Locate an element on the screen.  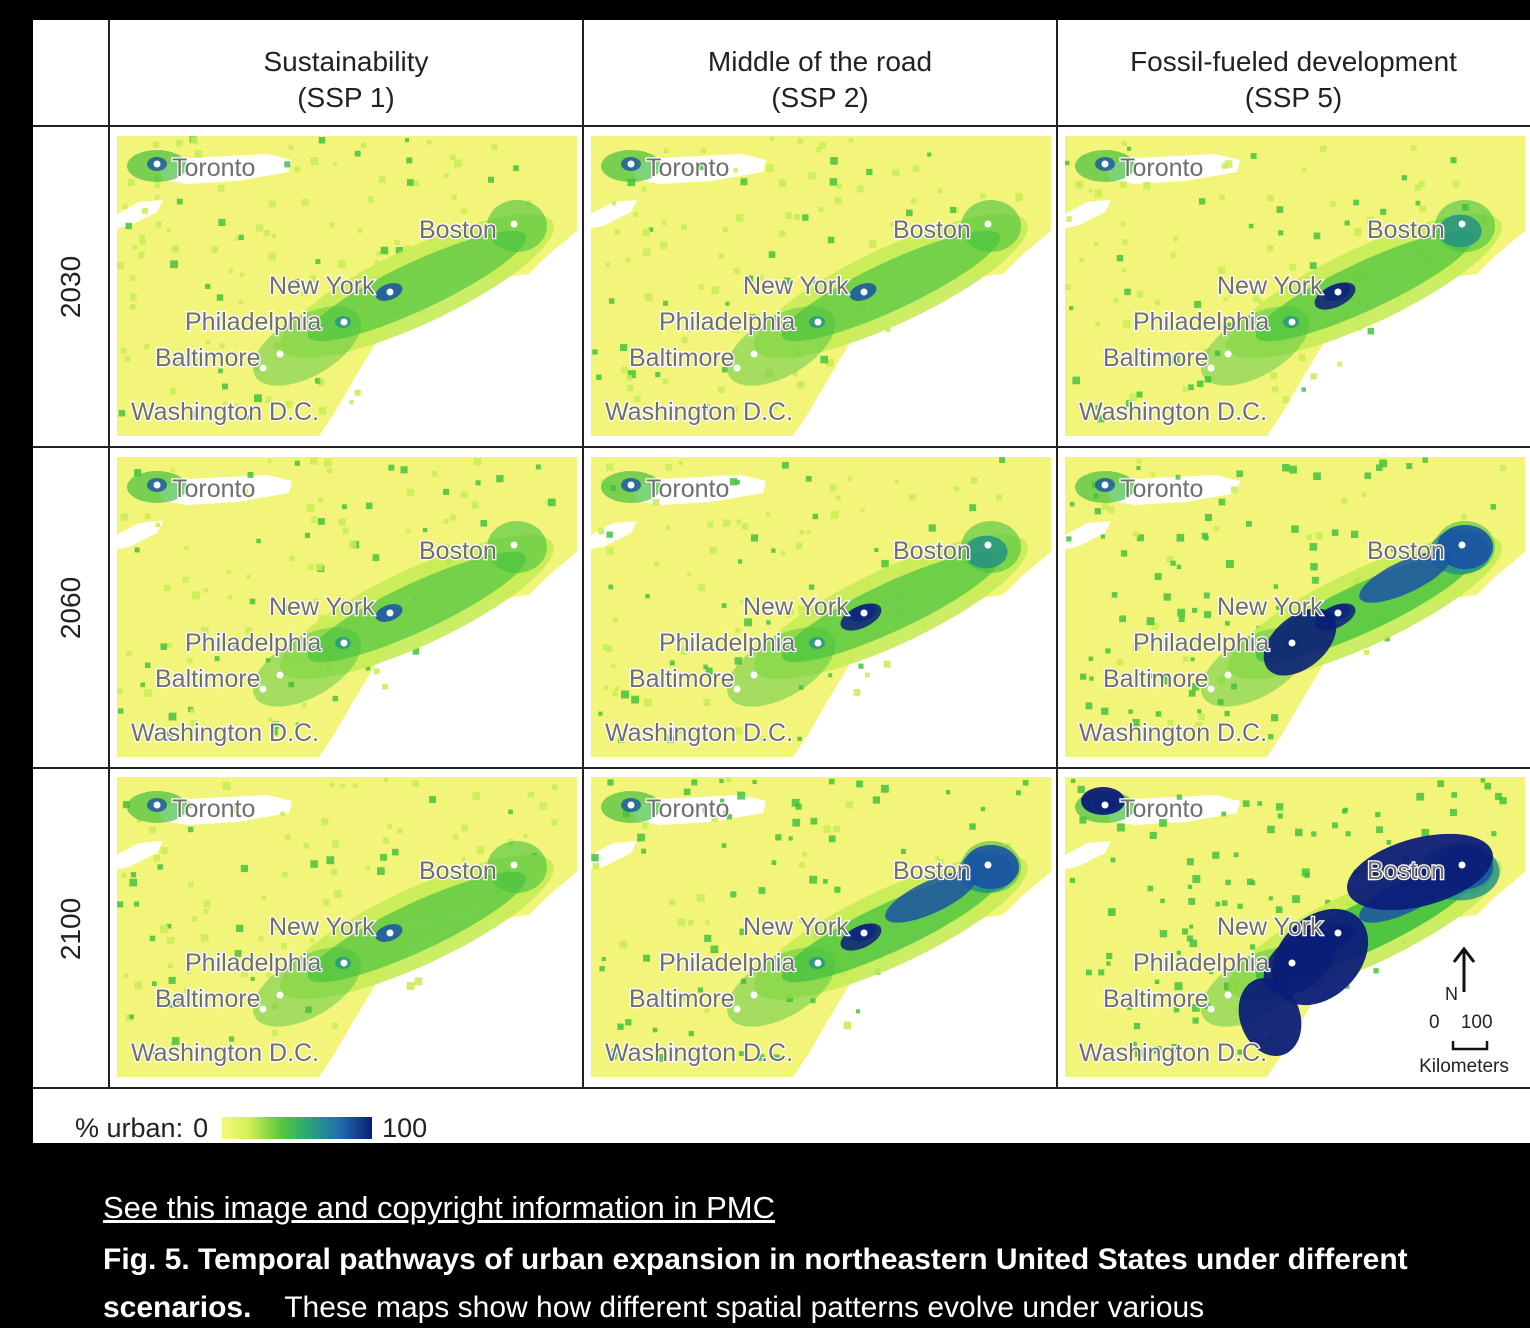
lake-ontario is located at coordinates (1172, 490).